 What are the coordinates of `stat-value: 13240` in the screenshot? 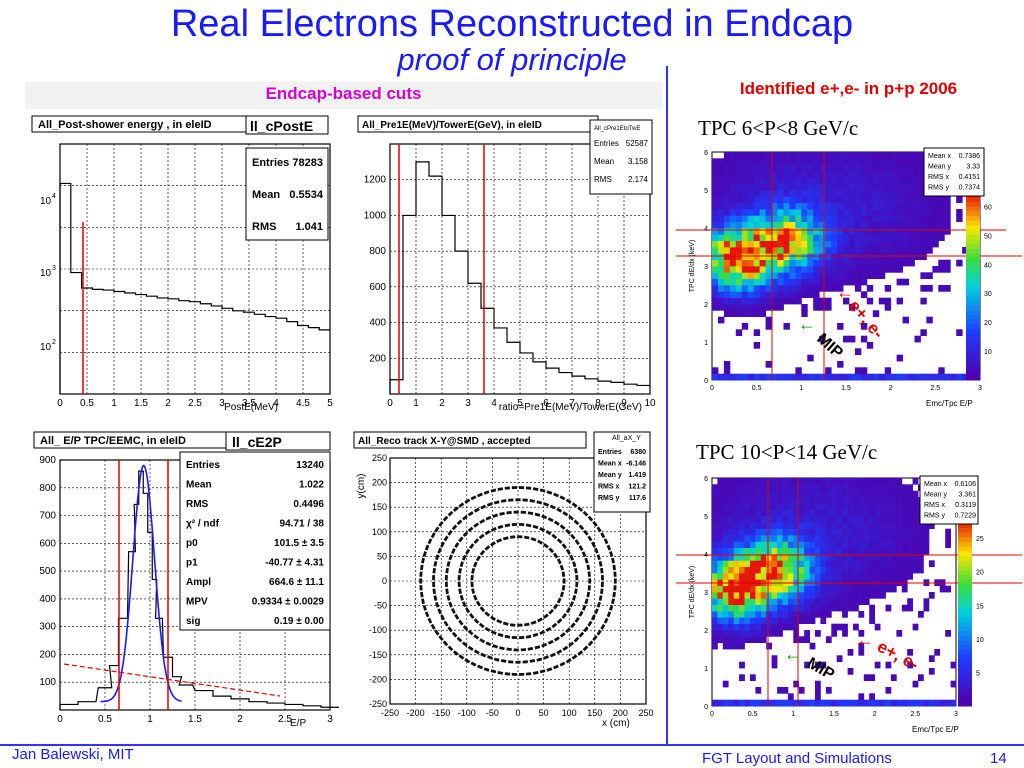 It's located at (310, 465).